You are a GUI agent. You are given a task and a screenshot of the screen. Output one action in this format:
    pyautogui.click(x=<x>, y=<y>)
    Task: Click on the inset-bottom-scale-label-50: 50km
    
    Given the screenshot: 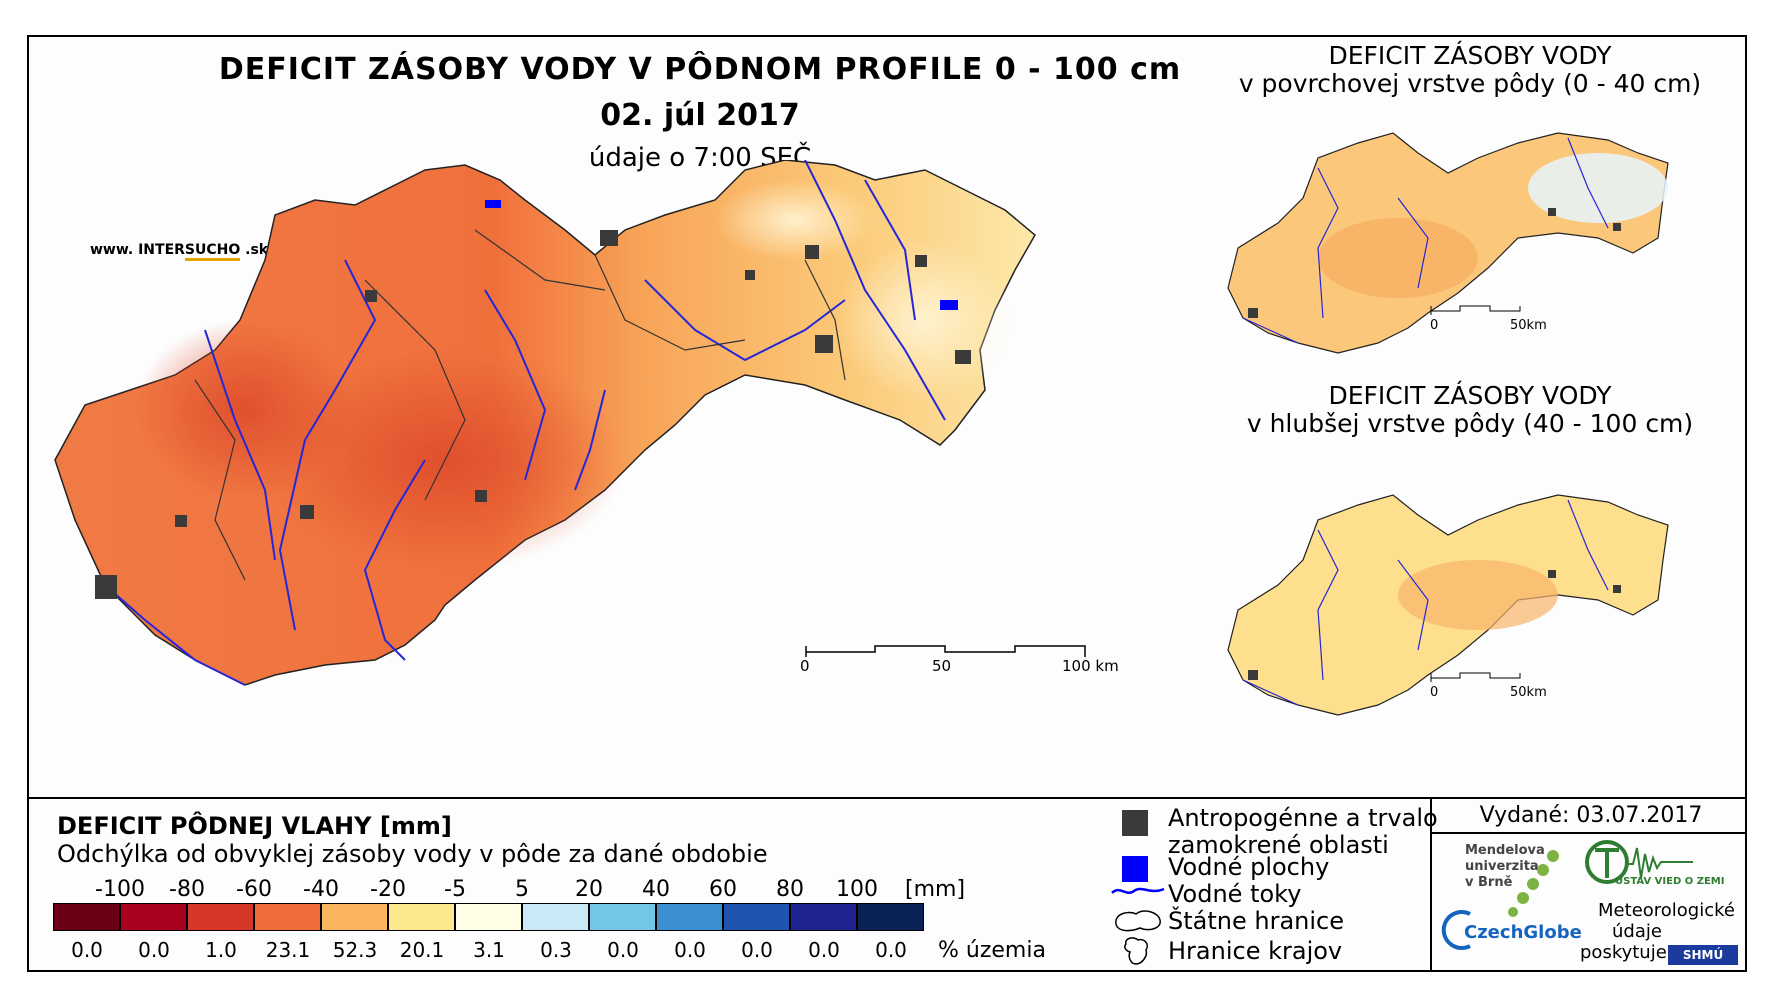 What is the action you would take?
    pyautogui.click(x=1528, y=692)
    